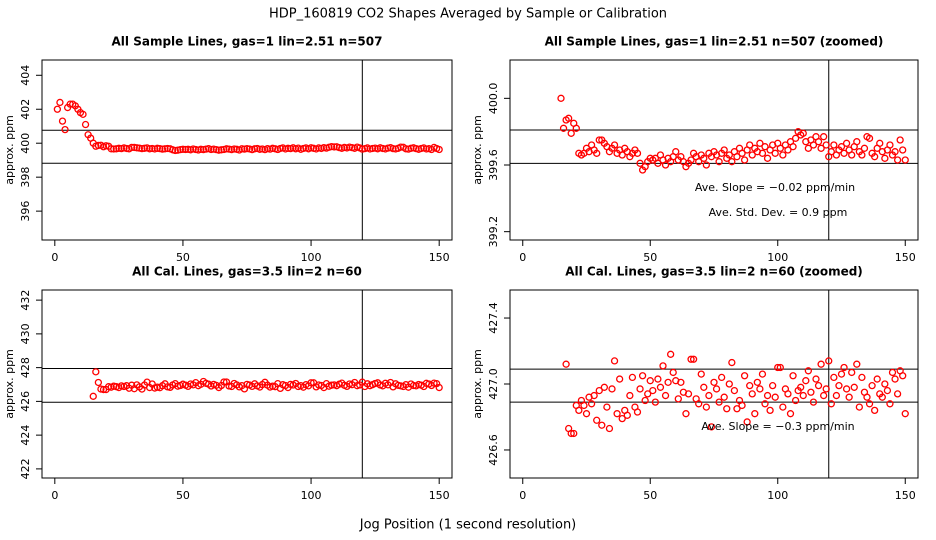 The height and width of the screenshot is (540, 936). I want to click on plot-frame, so click(247, 150).